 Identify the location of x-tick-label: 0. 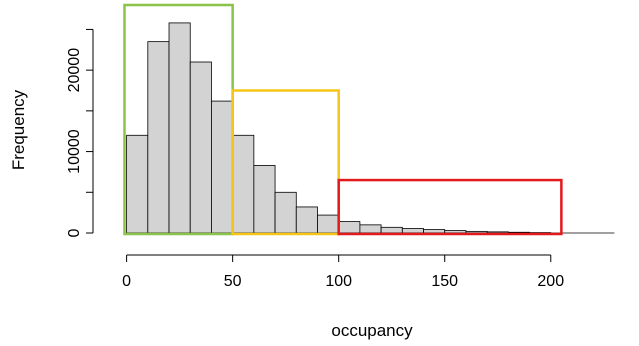
(126, 281).